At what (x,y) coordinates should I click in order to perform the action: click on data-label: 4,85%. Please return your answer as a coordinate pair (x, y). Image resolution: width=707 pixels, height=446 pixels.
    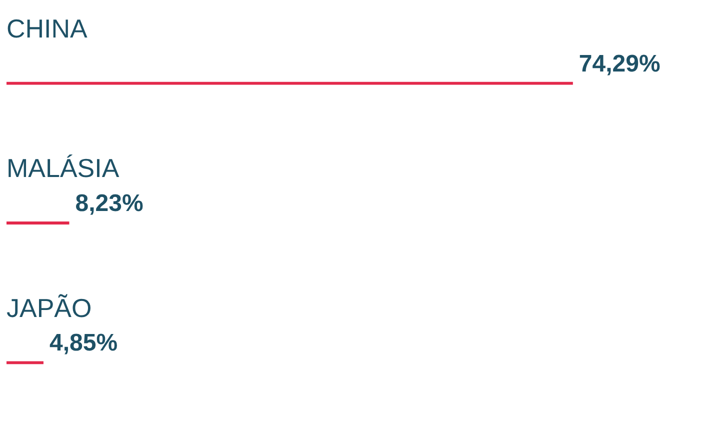
    Looking at the image, I should click on (83, 343).